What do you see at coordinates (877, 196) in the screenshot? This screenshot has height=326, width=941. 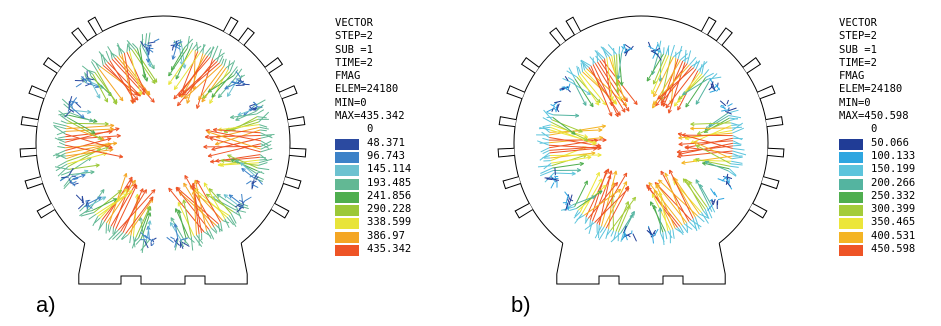 I see `legend-entry: 250.332` at bounding box center [877, 196].